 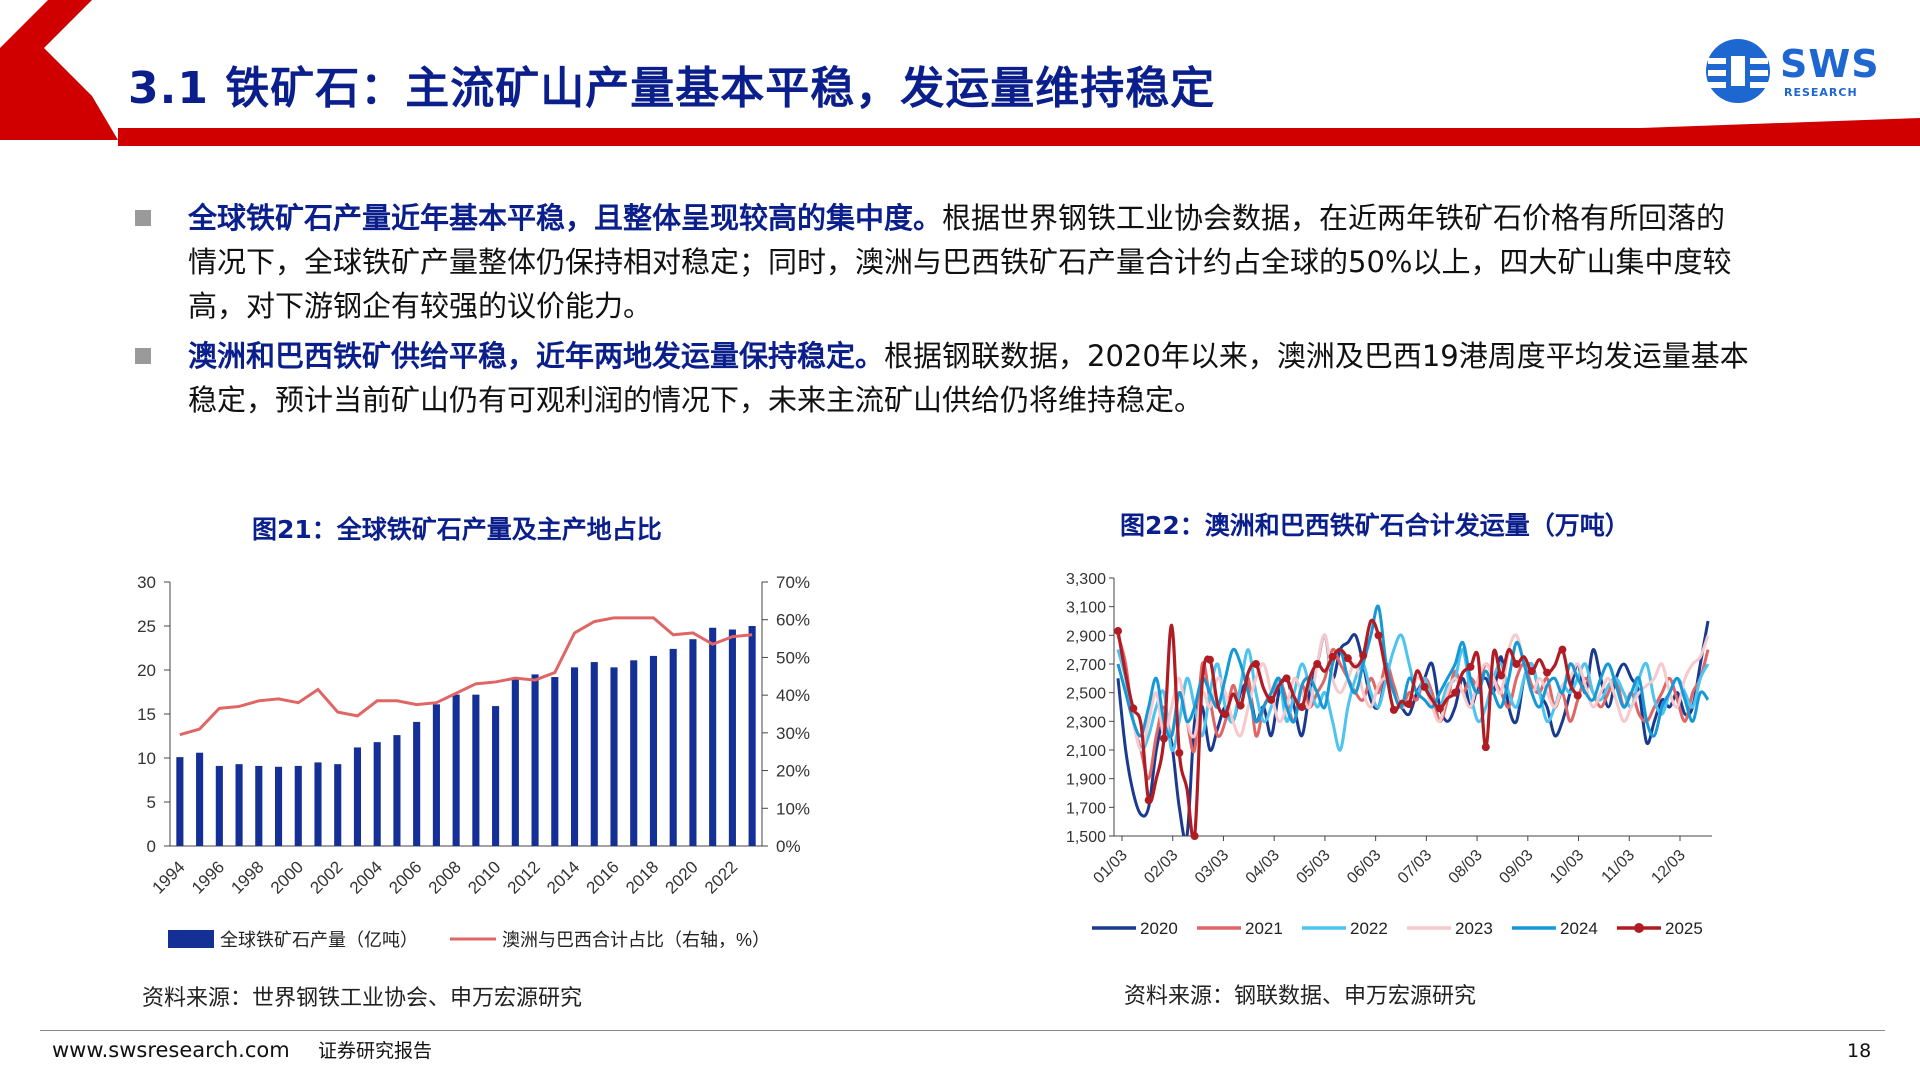 I want to click on legend-label-2023: 2023, so click(x=1474, y=928).